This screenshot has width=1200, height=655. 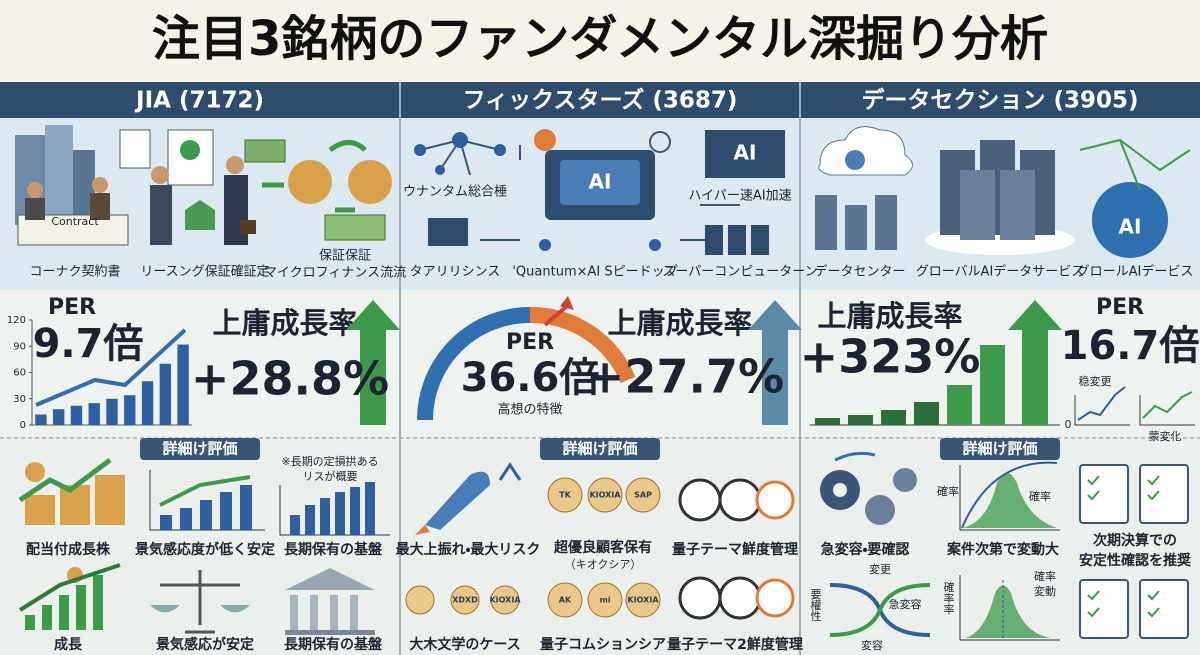 I want to click on growth-label: 上庸成長率, so click(x=284, y=323).